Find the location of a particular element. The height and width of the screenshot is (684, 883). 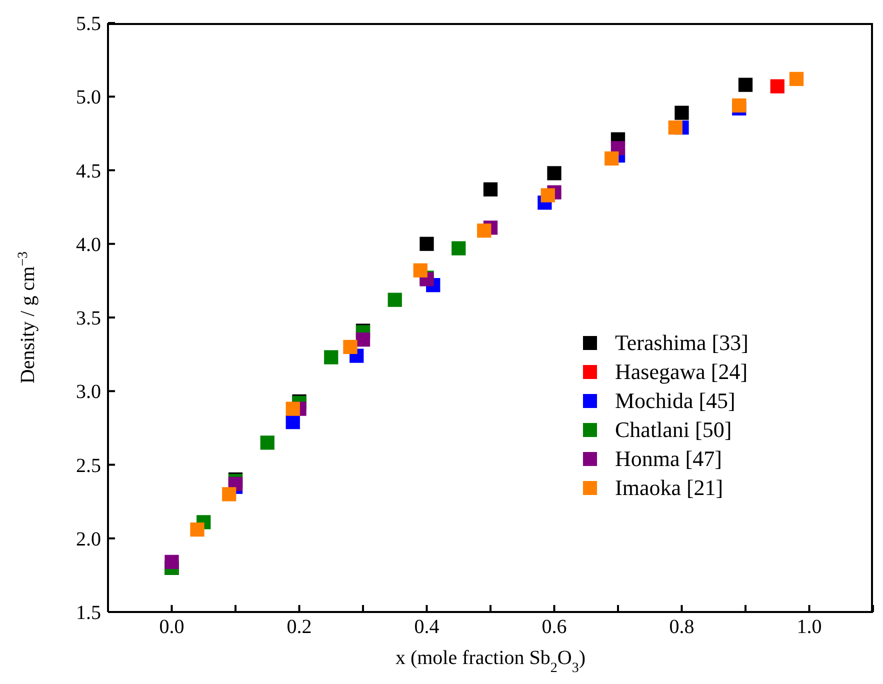

legend-label: Hasegawa [24] is located at coordinates (681, 371).